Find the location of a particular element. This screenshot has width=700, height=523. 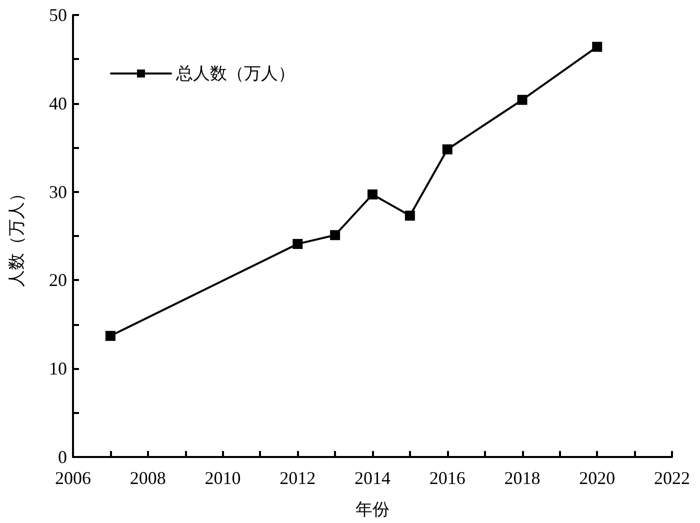

x-tick-label: 2006 is located at coordinates (73, 478).